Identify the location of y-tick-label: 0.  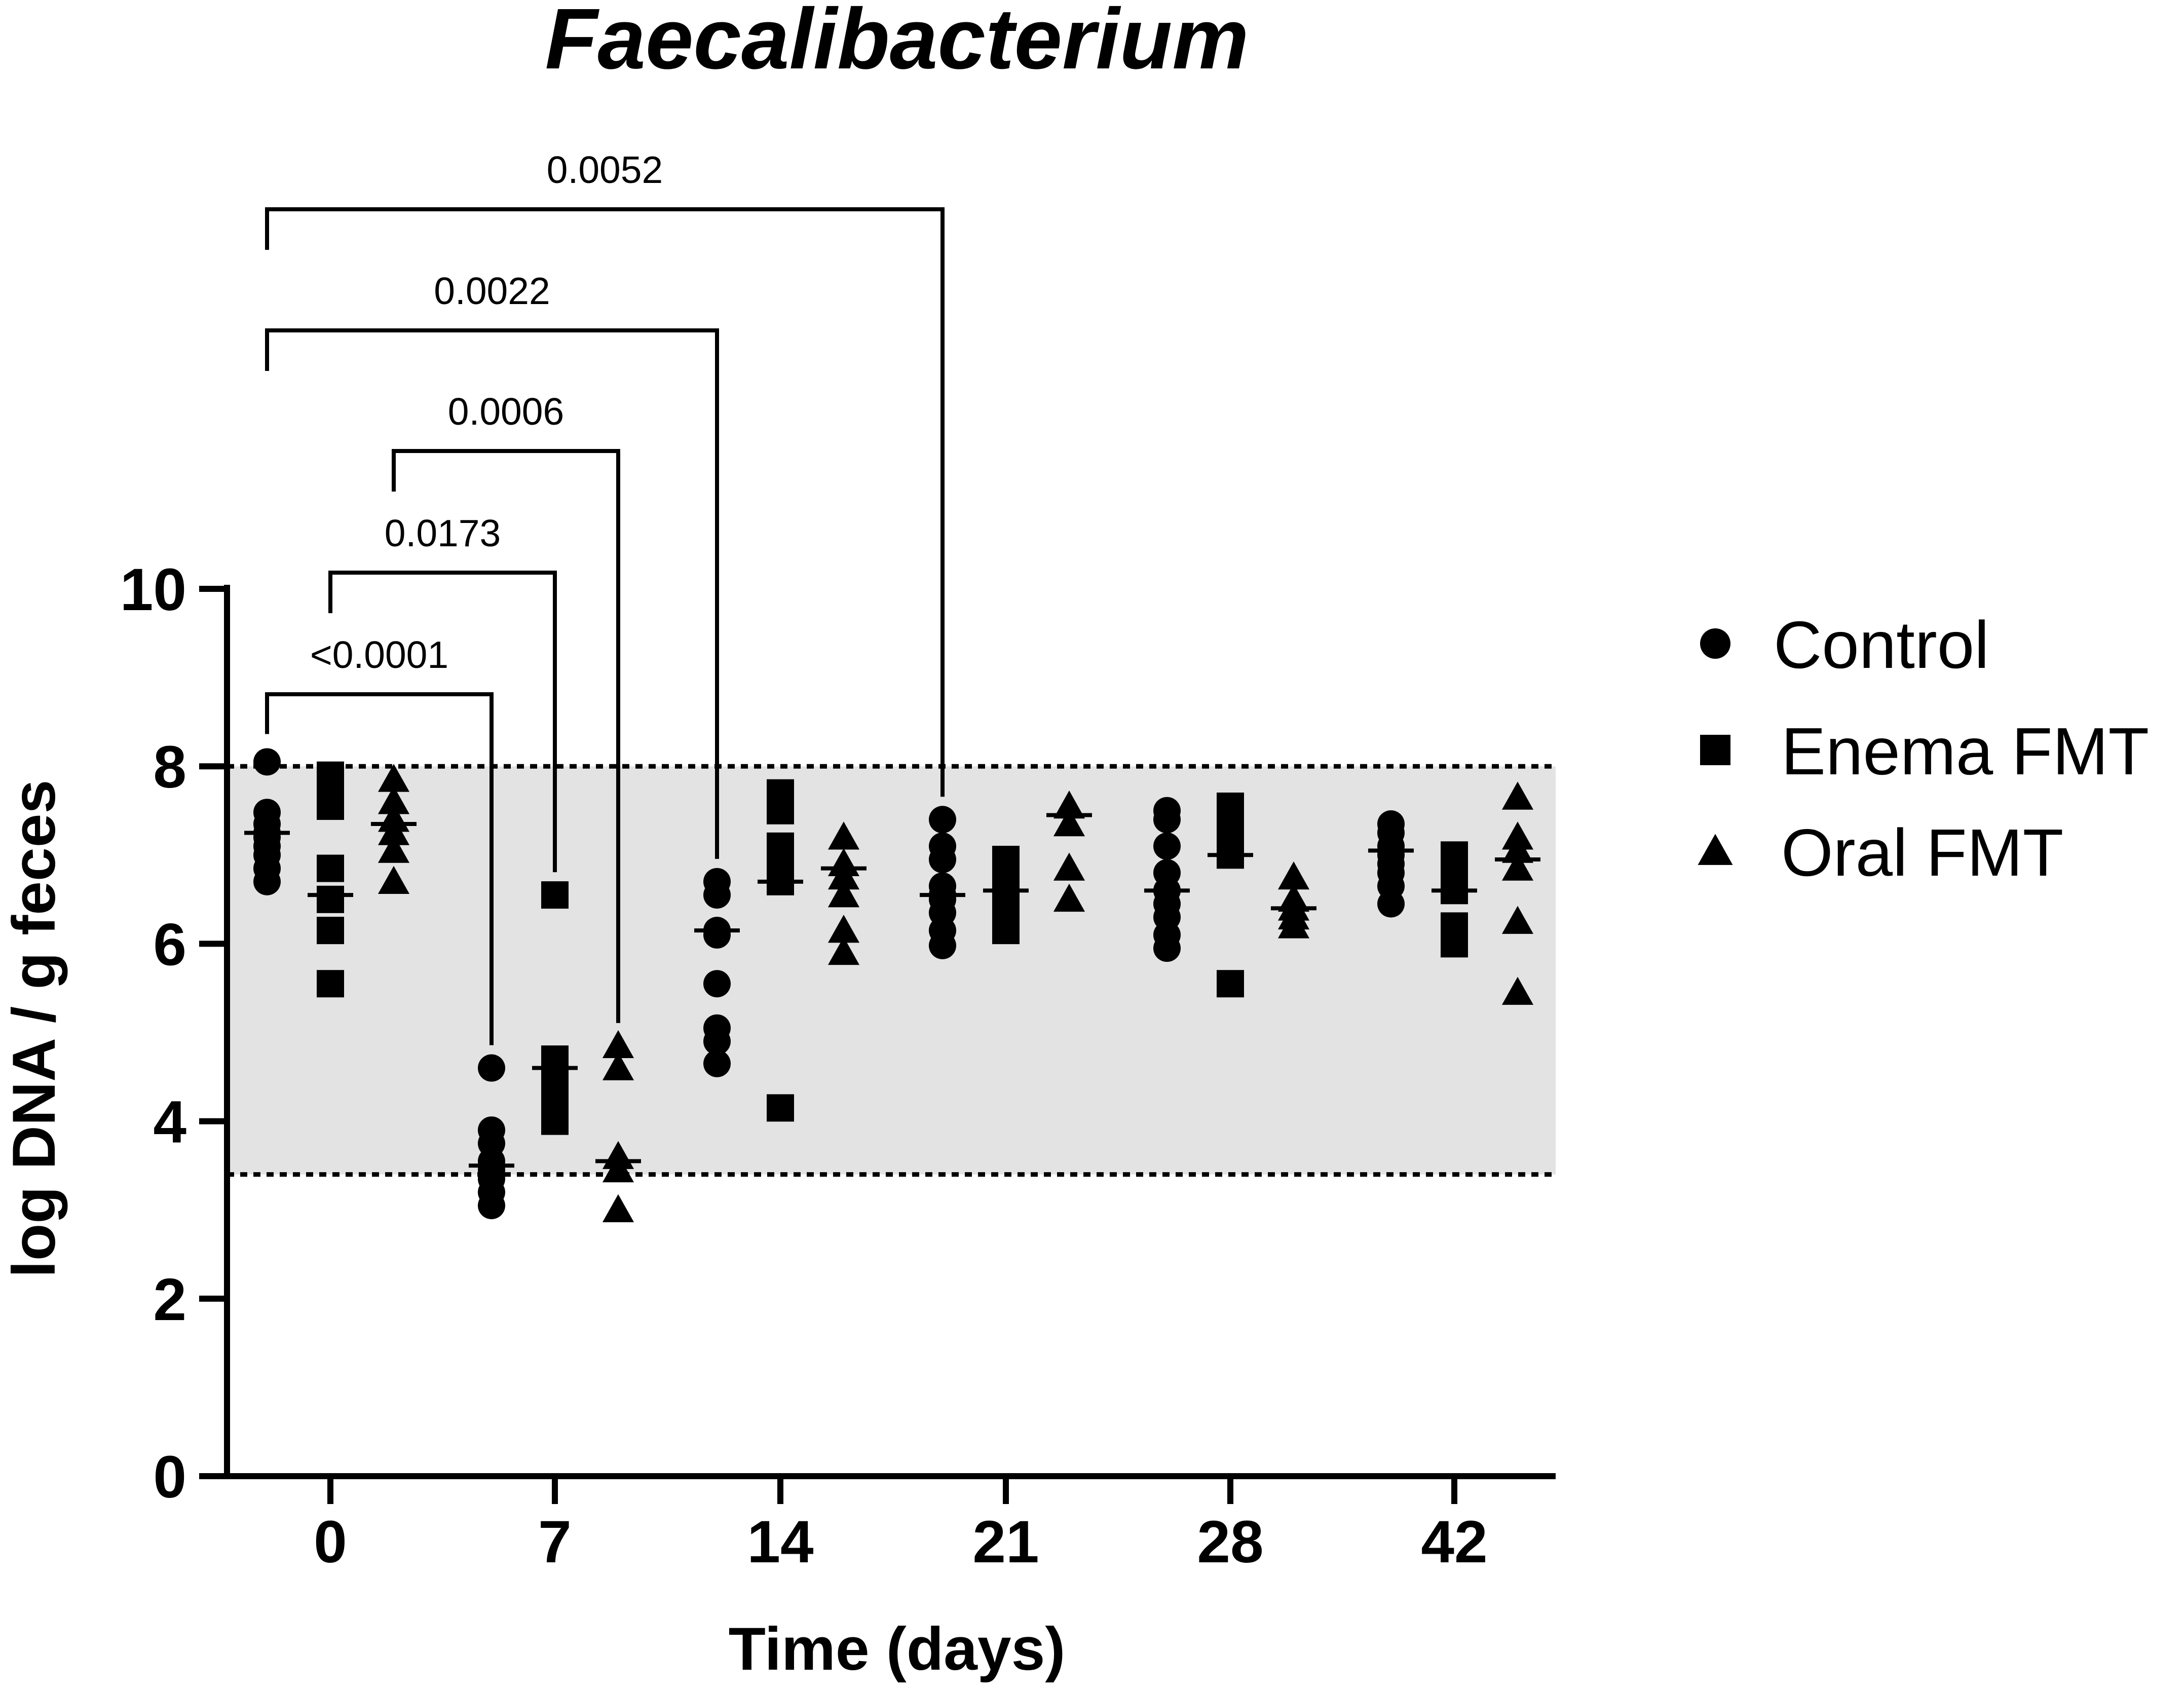
(169, 1477).